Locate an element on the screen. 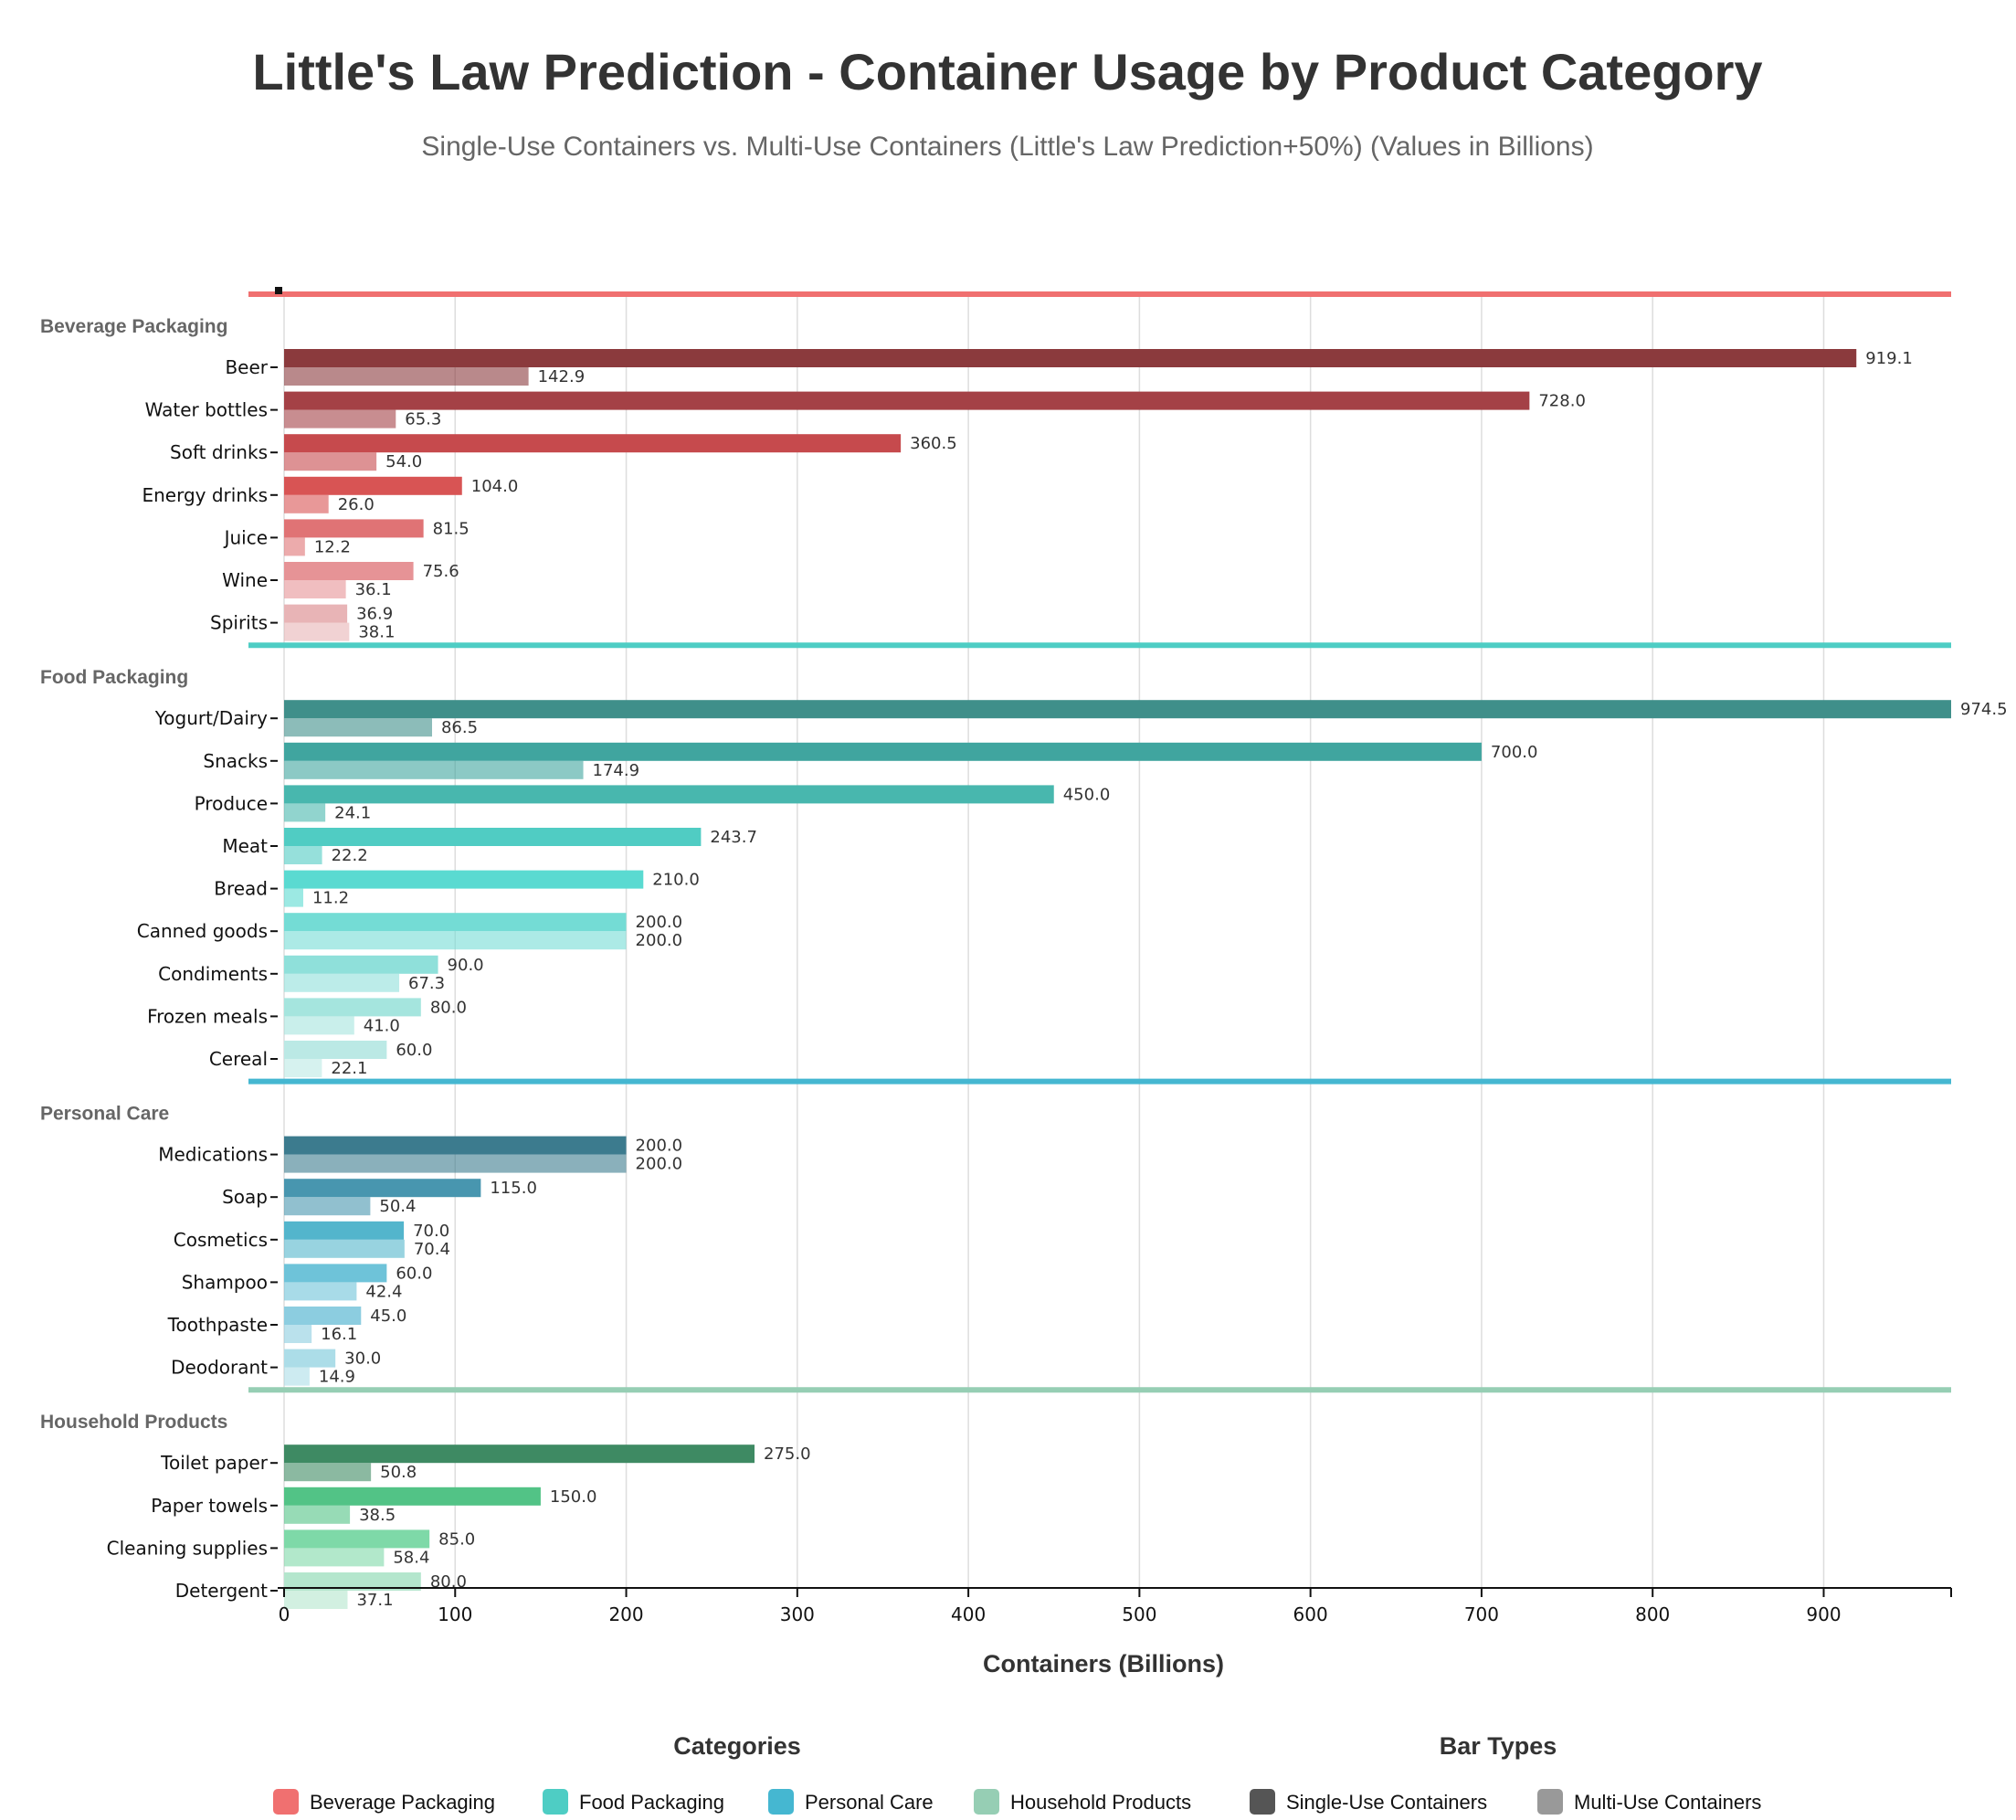  value-label-single: 30.0 is located at coordinates (362, 1359).